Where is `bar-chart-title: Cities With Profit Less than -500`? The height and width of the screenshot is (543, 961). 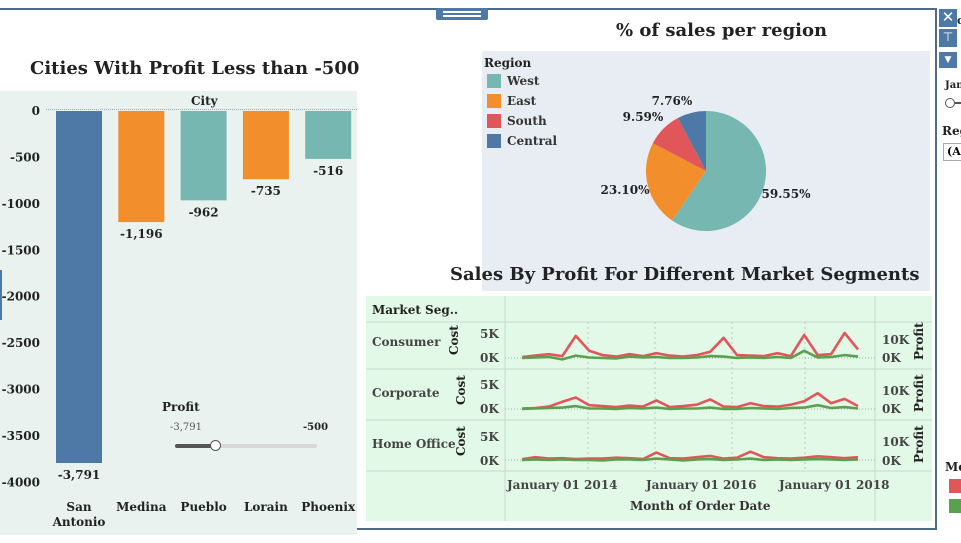
bar-chart-title: Cities With Profit Less than -500 is located at coordinates (195, 68).